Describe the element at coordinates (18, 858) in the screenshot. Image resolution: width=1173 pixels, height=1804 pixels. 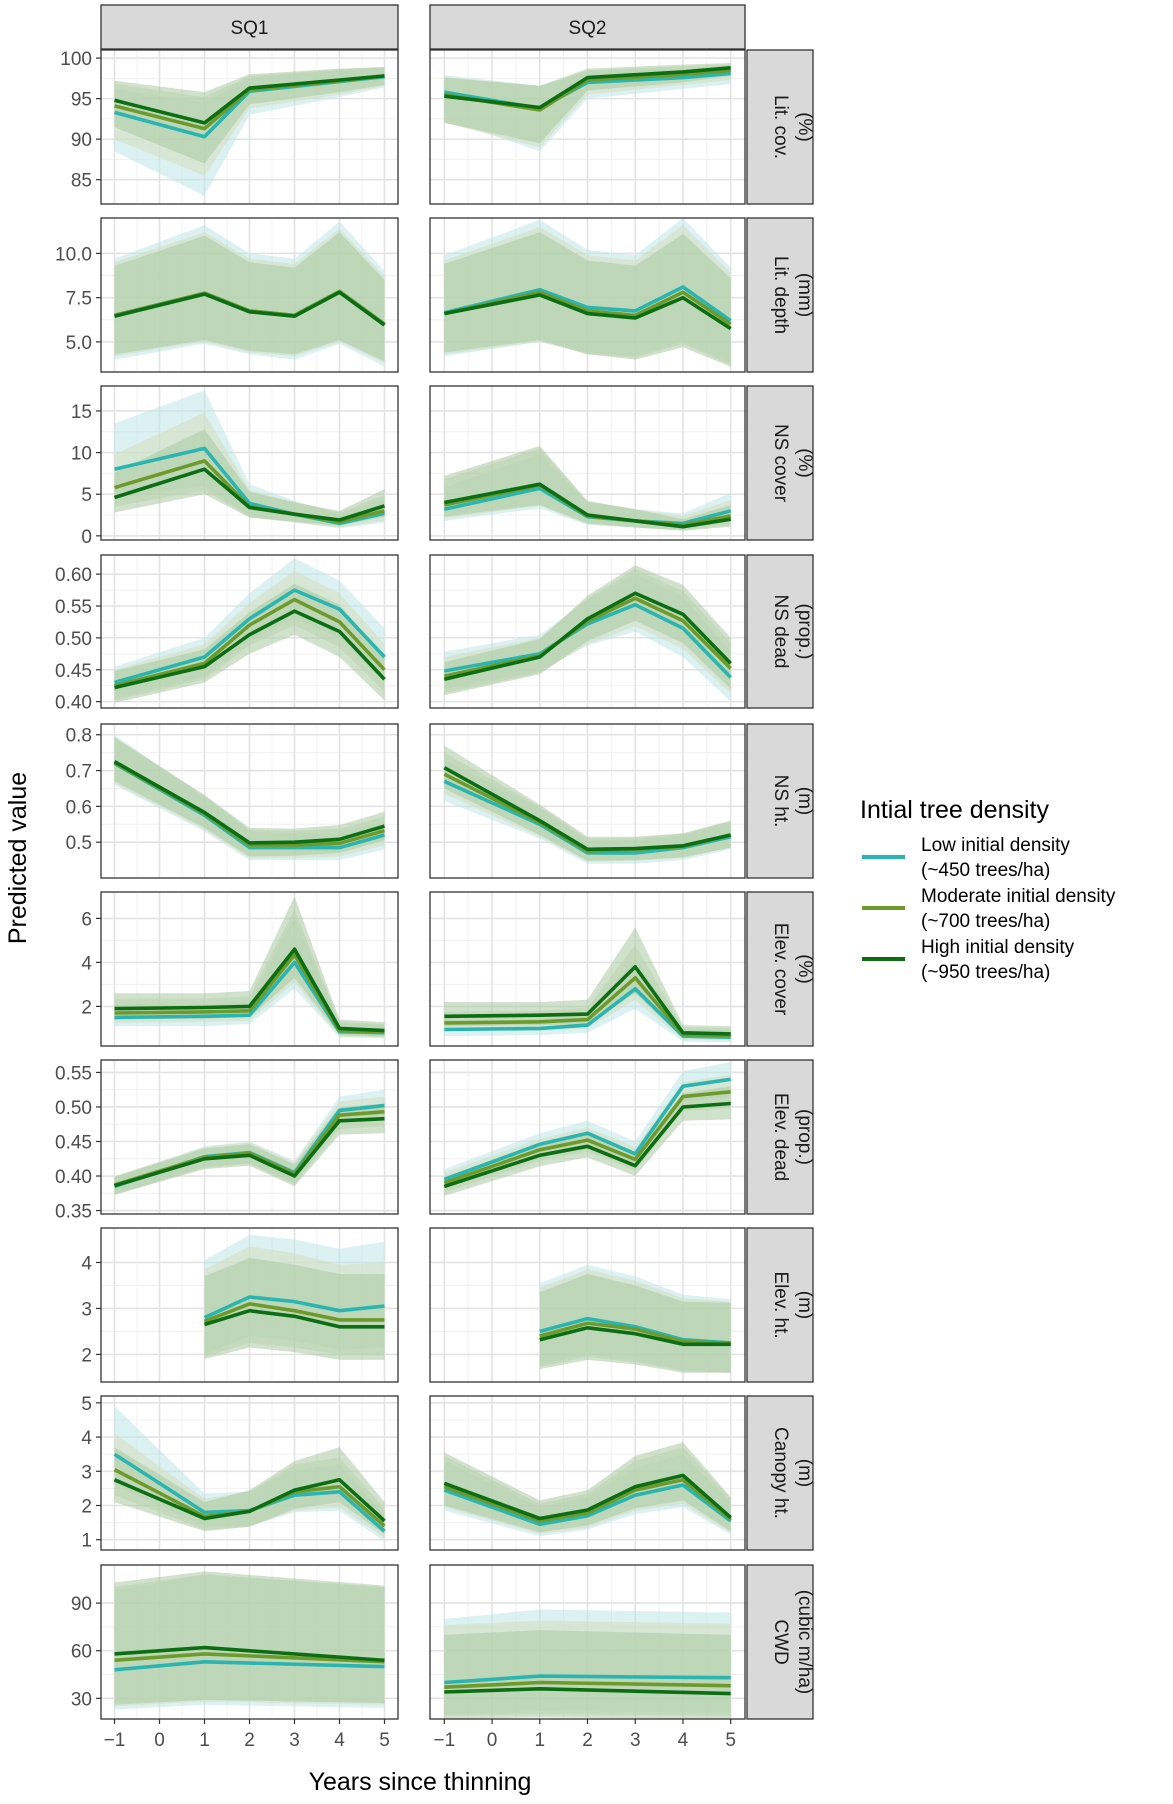
I see `y-axis-title: Predicted value` at that location.